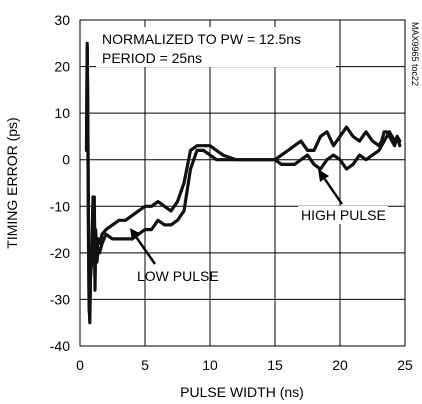  Describe the element at coordinates (144, 249) in the screenshot. I see `low-pulse-arrow` at that location.